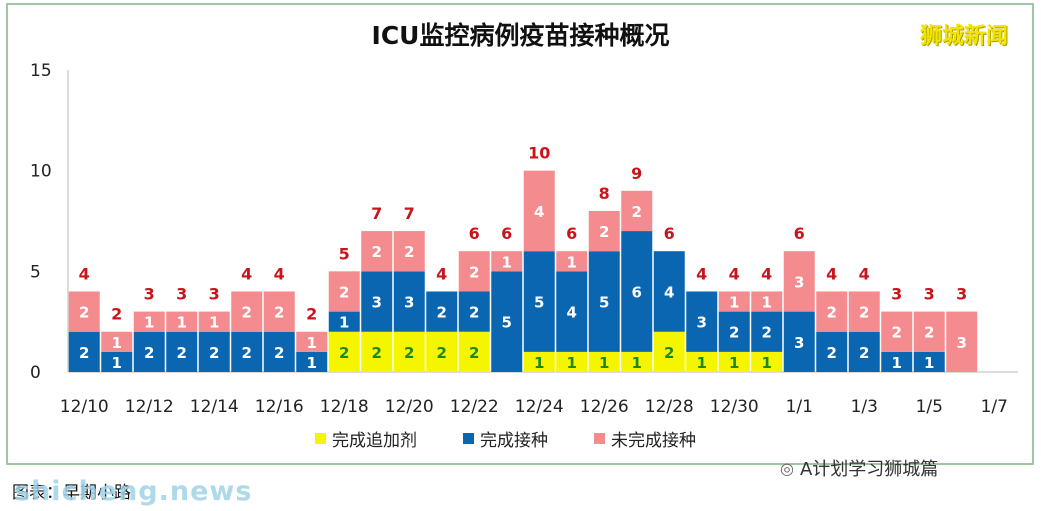 This screenshot has width=1041, height=511. I want to click on x-tick-label: 1/1, so click(799, 407).